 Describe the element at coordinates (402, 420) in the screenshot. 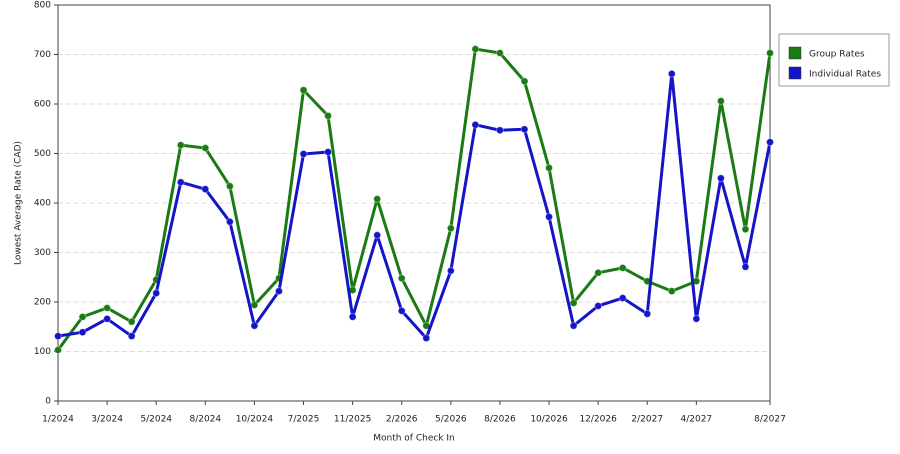

I see `x-tick-label: 2/2026` at that location.